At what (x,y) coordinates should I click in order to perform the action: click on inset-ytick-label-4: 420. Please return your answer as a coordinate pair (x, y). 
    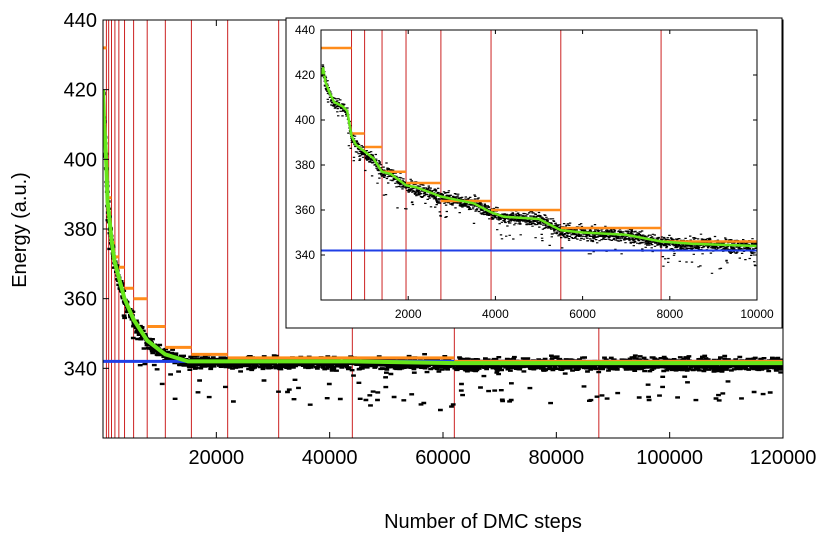
    Looking at the image, I should click on (305, 75).